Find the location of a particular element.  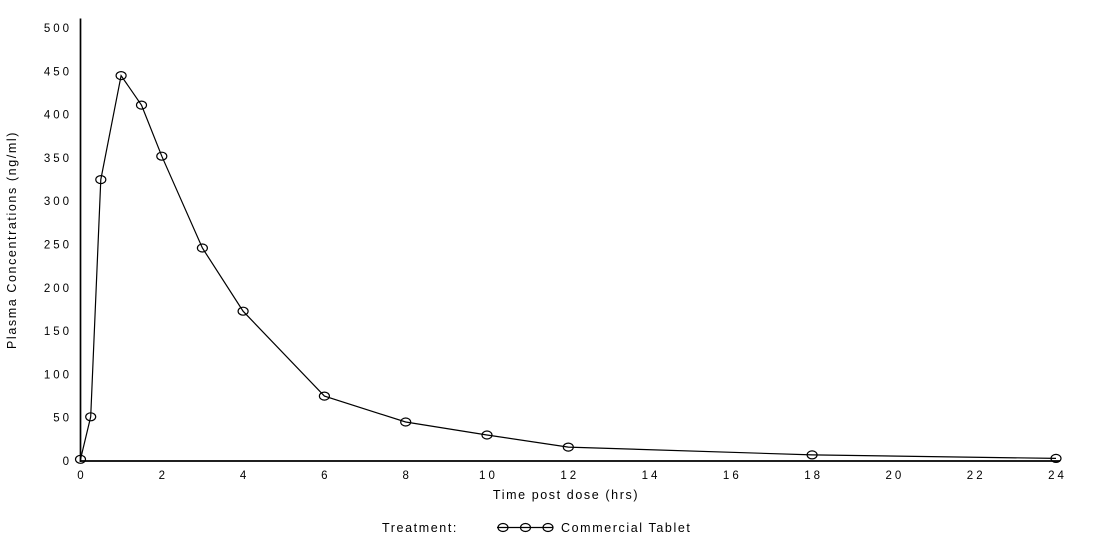

x-tick-label: 22 is located at coordinates (976, 476).